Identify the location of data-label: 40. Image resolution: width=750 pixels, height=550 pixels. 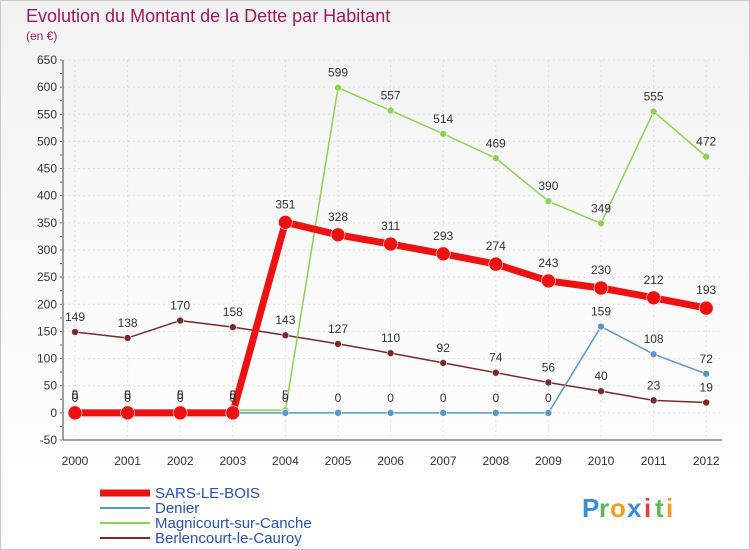
(601, 376).